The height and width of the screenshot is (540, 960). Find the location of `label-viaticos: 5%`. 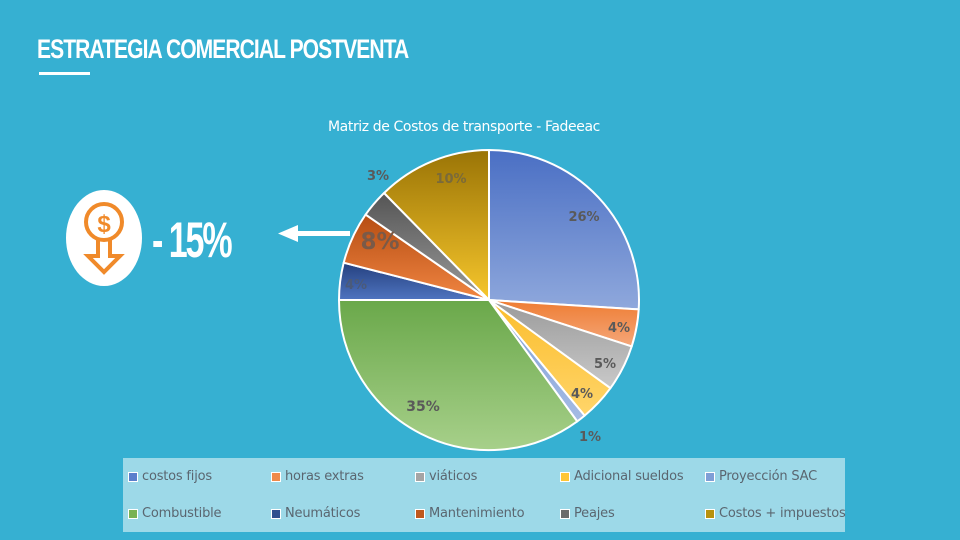

label-viaticos: 5% is located at coordinates (605, 364).